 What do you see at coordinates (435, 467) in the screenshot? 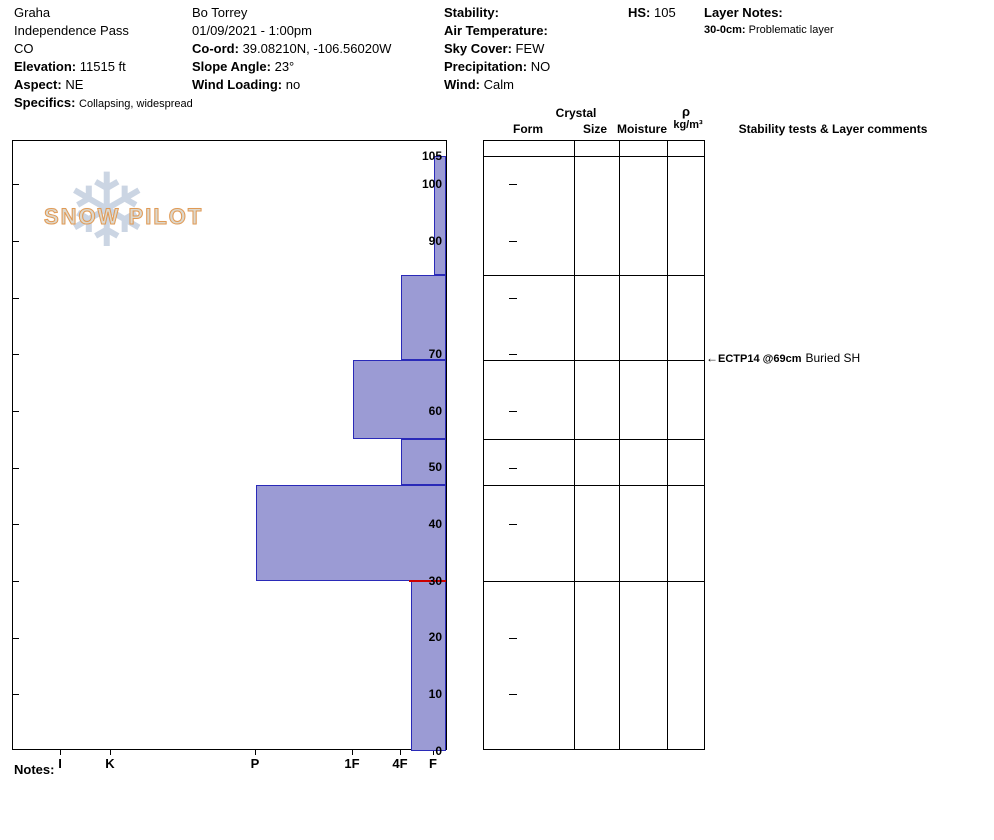
I see `depth-label: 50` at bounding box center [435, 467].